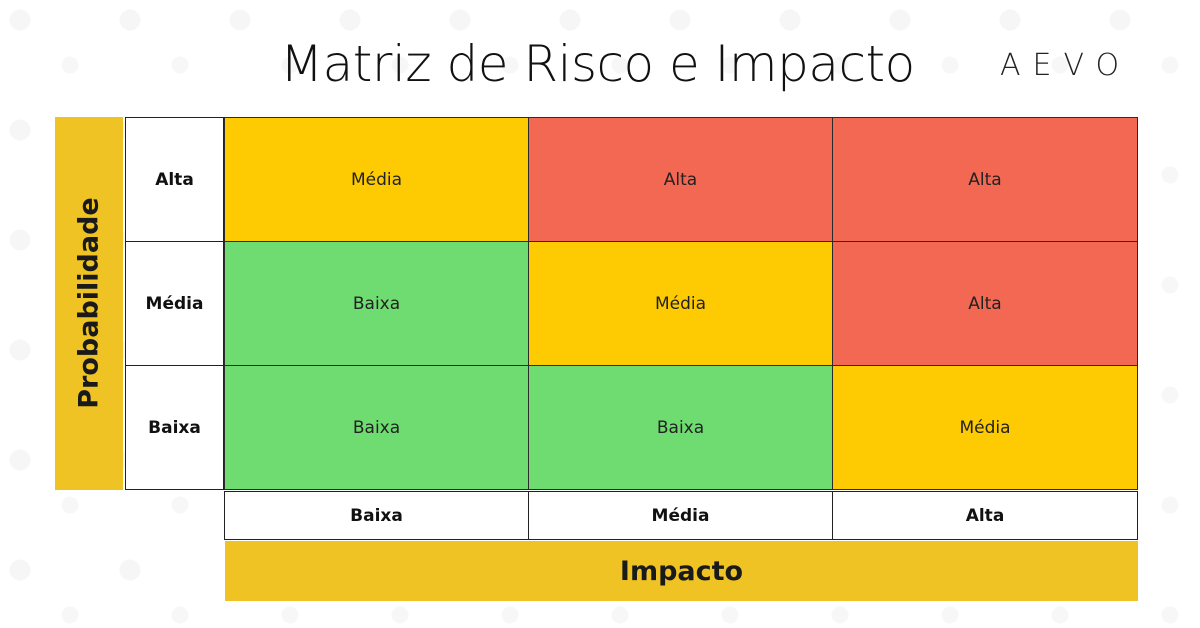  What do you see at coordinates (376, 515) in the screenshot?
I see `col-header-baixa: Baixa` at bounding box center [376, 515].